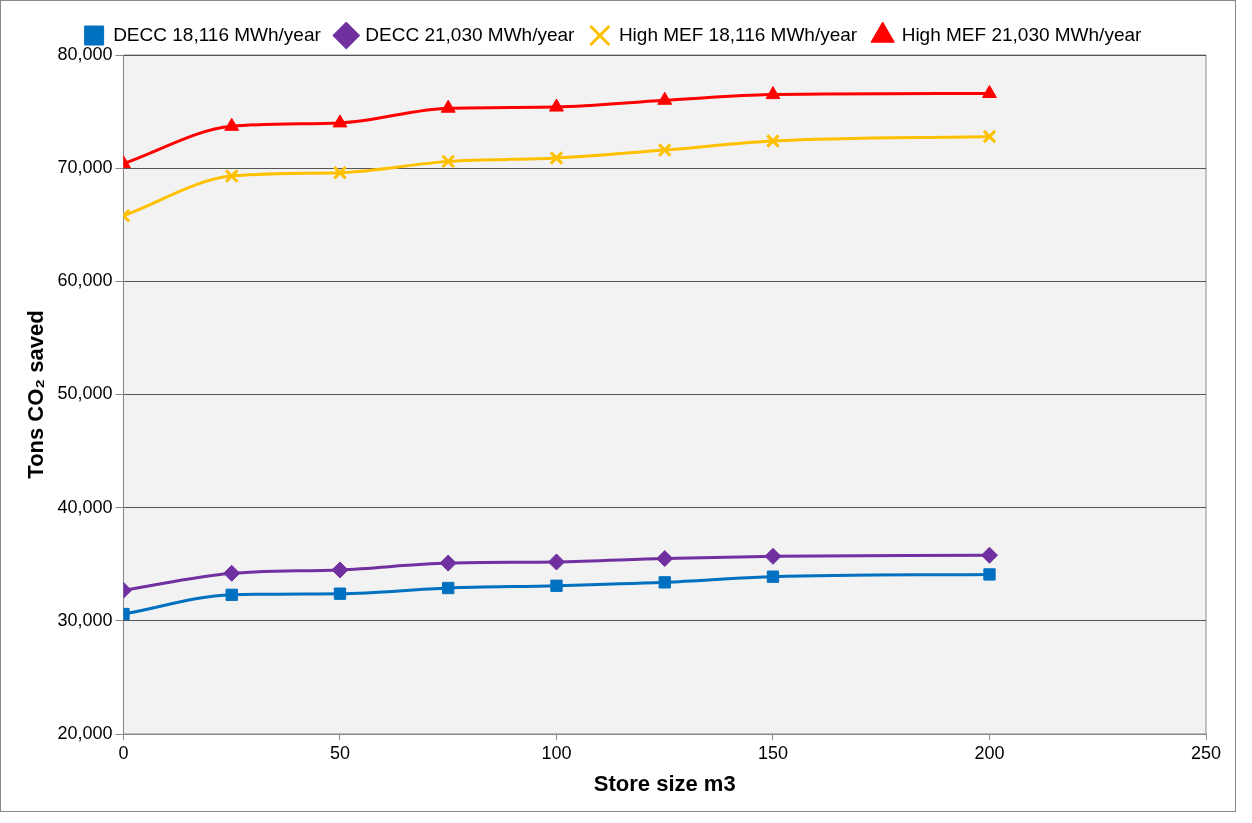 The width and height of the screenshot is (1252, 823). Describe the element at coordinates (470, 34) in the screenshot. I see `legend-label: DECC 21,030 MWh/year` at that location.